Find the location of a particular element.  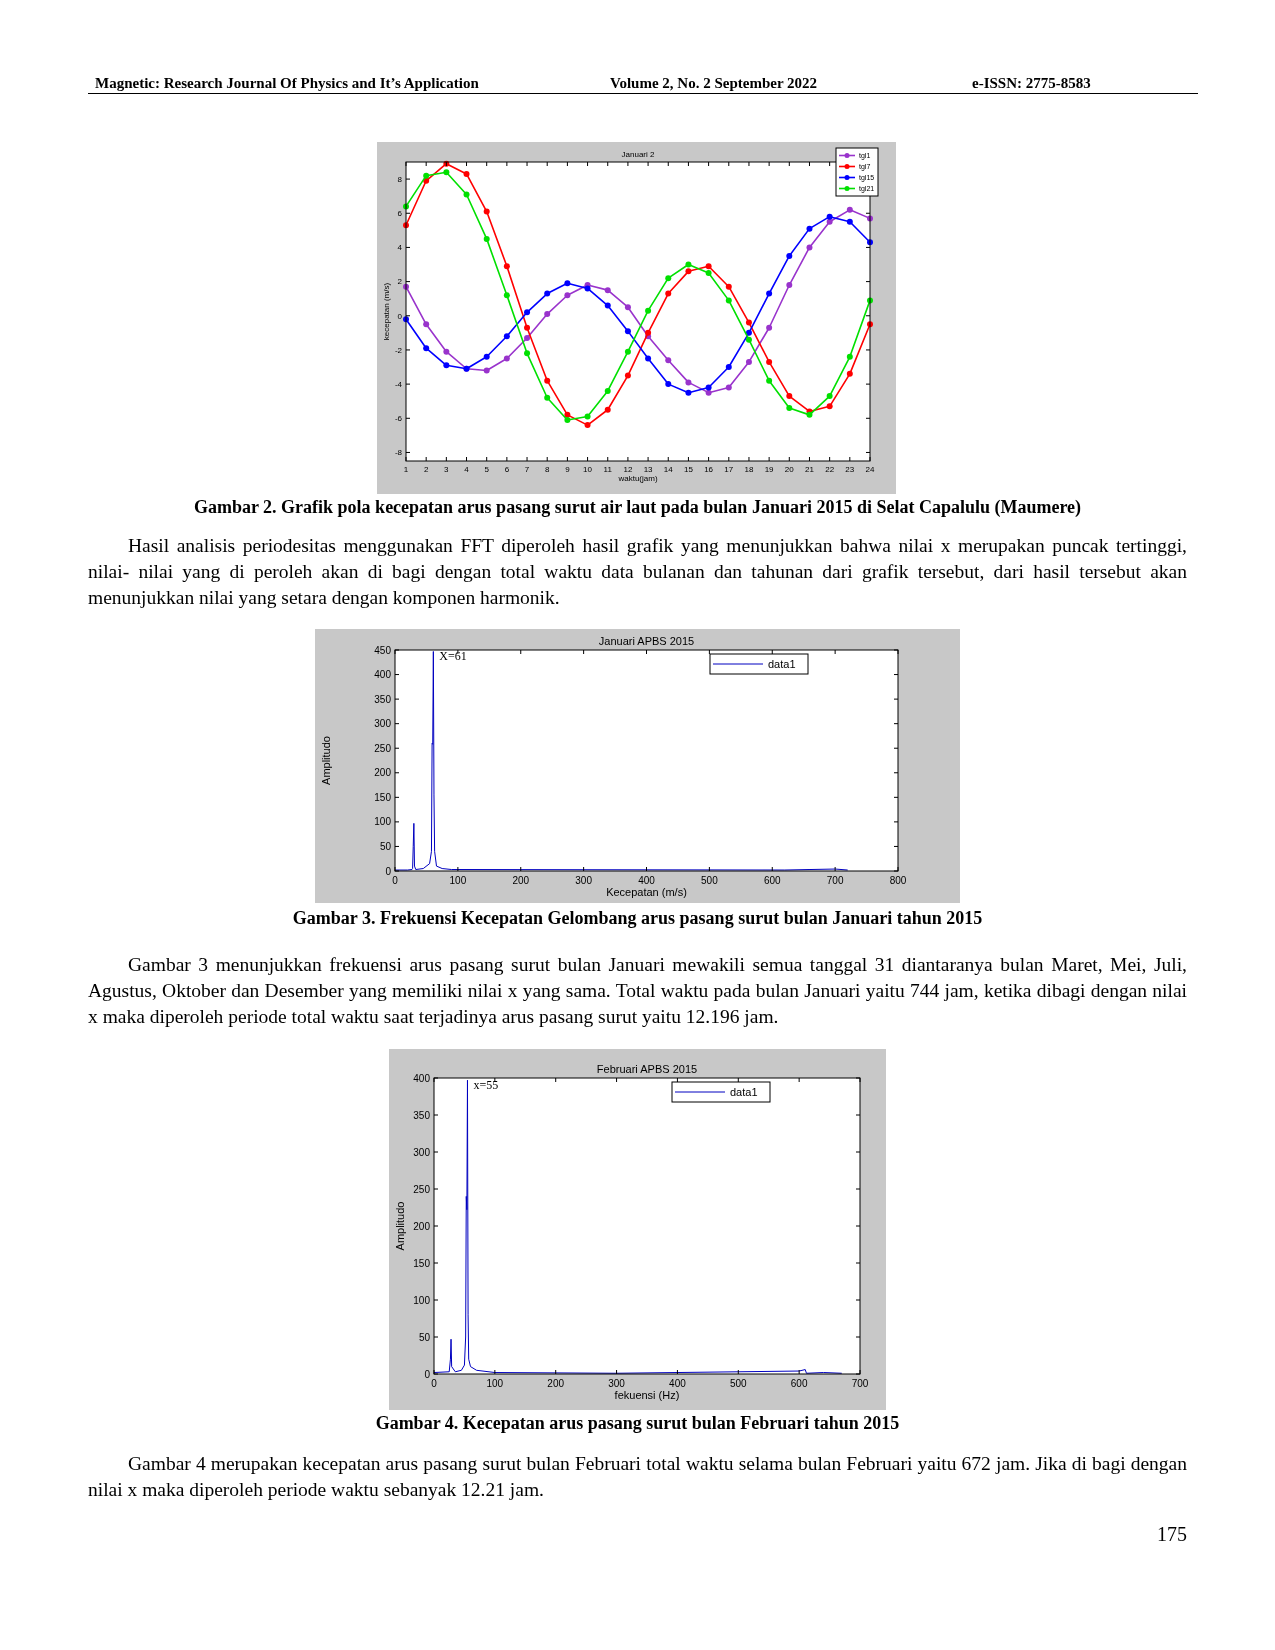

x-tick-label: 22 is located at coordinates (830, 469).